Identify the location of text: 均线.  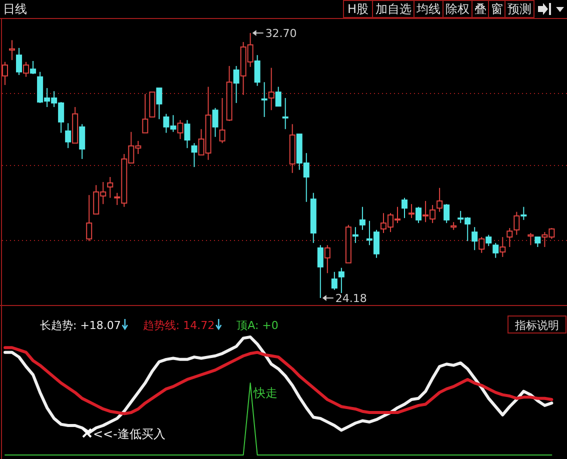
(428, 9).